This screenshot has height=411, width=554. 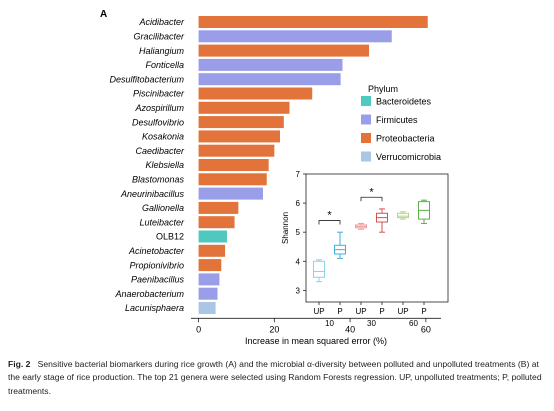 I want to click on box-10-up, so click(x=319, y=271).